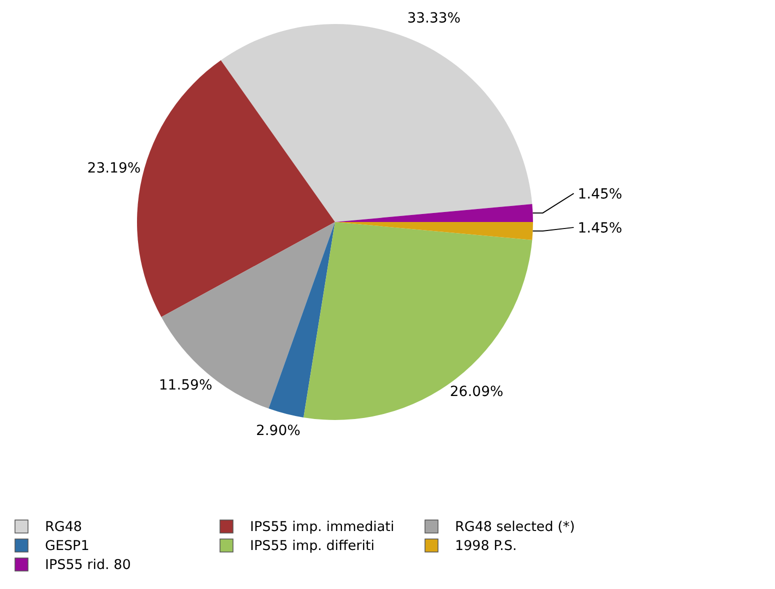 The image size is (775, 589). Describe the element at coordinates (114, 168) in the screenshot. I see `data-label: 23.19%` at that location.